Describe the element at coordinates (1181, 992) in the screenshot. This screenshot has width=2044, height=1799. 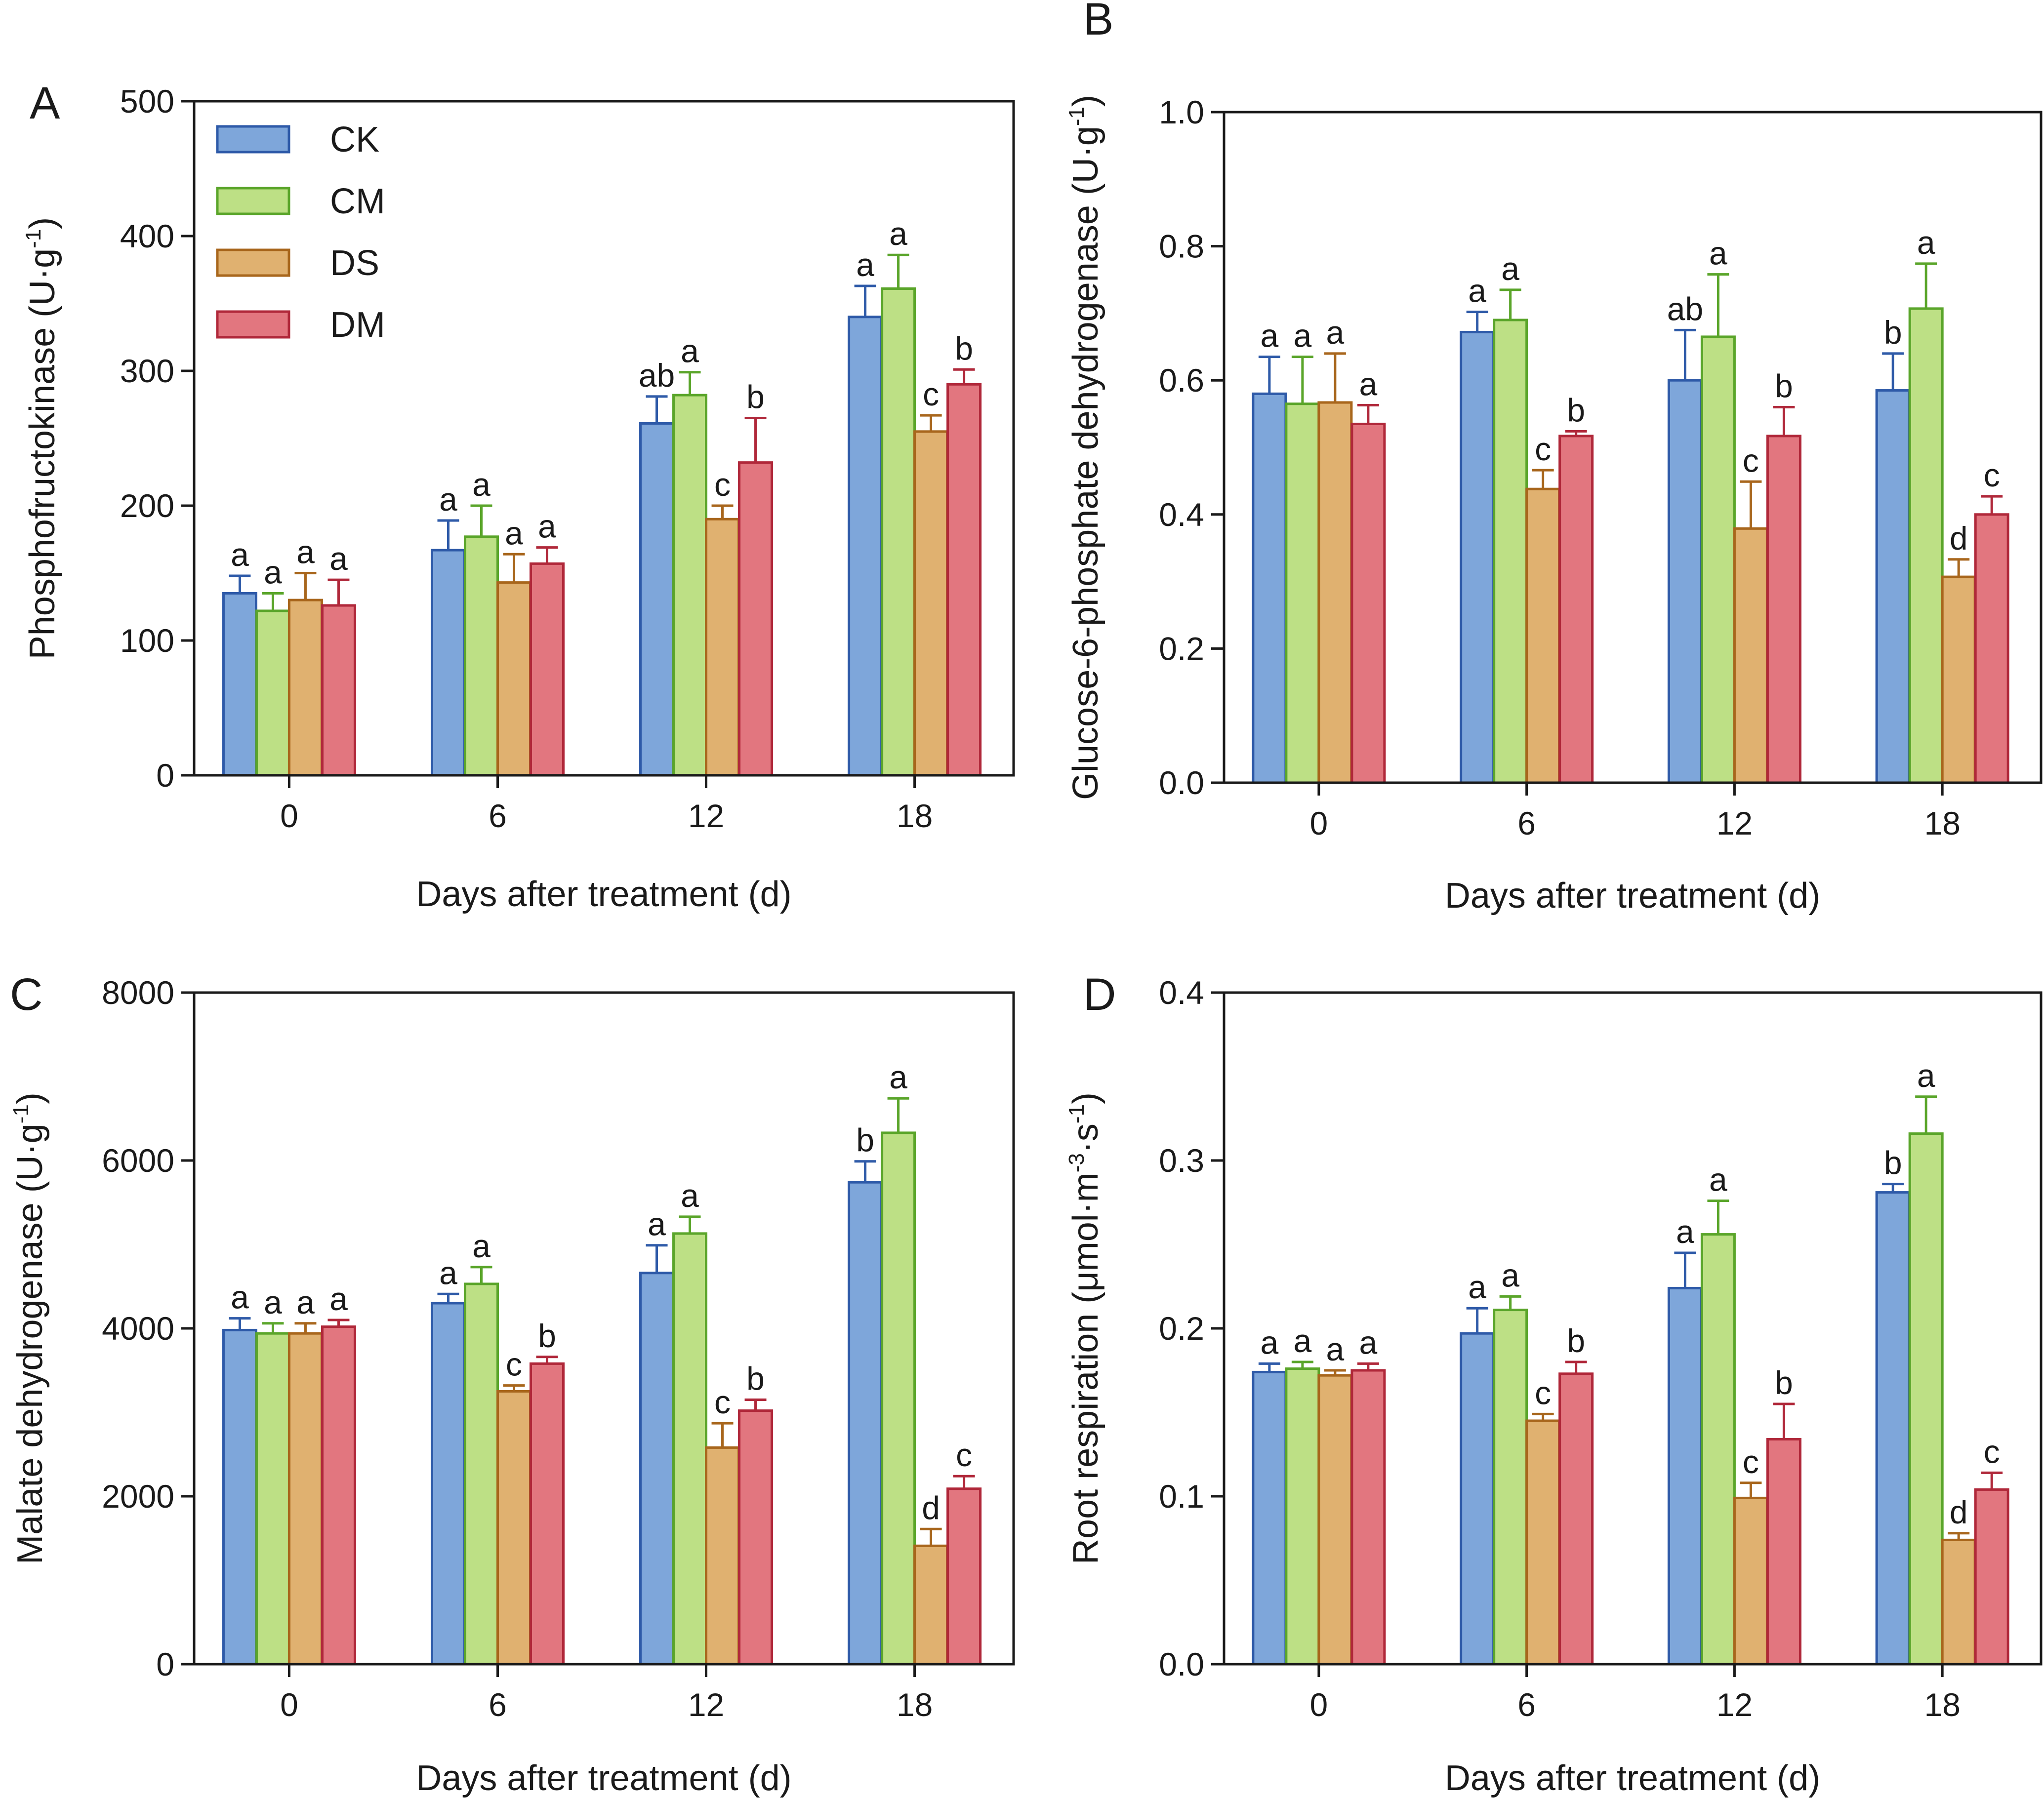
I see `y-tick-label: 0.4` at that location.